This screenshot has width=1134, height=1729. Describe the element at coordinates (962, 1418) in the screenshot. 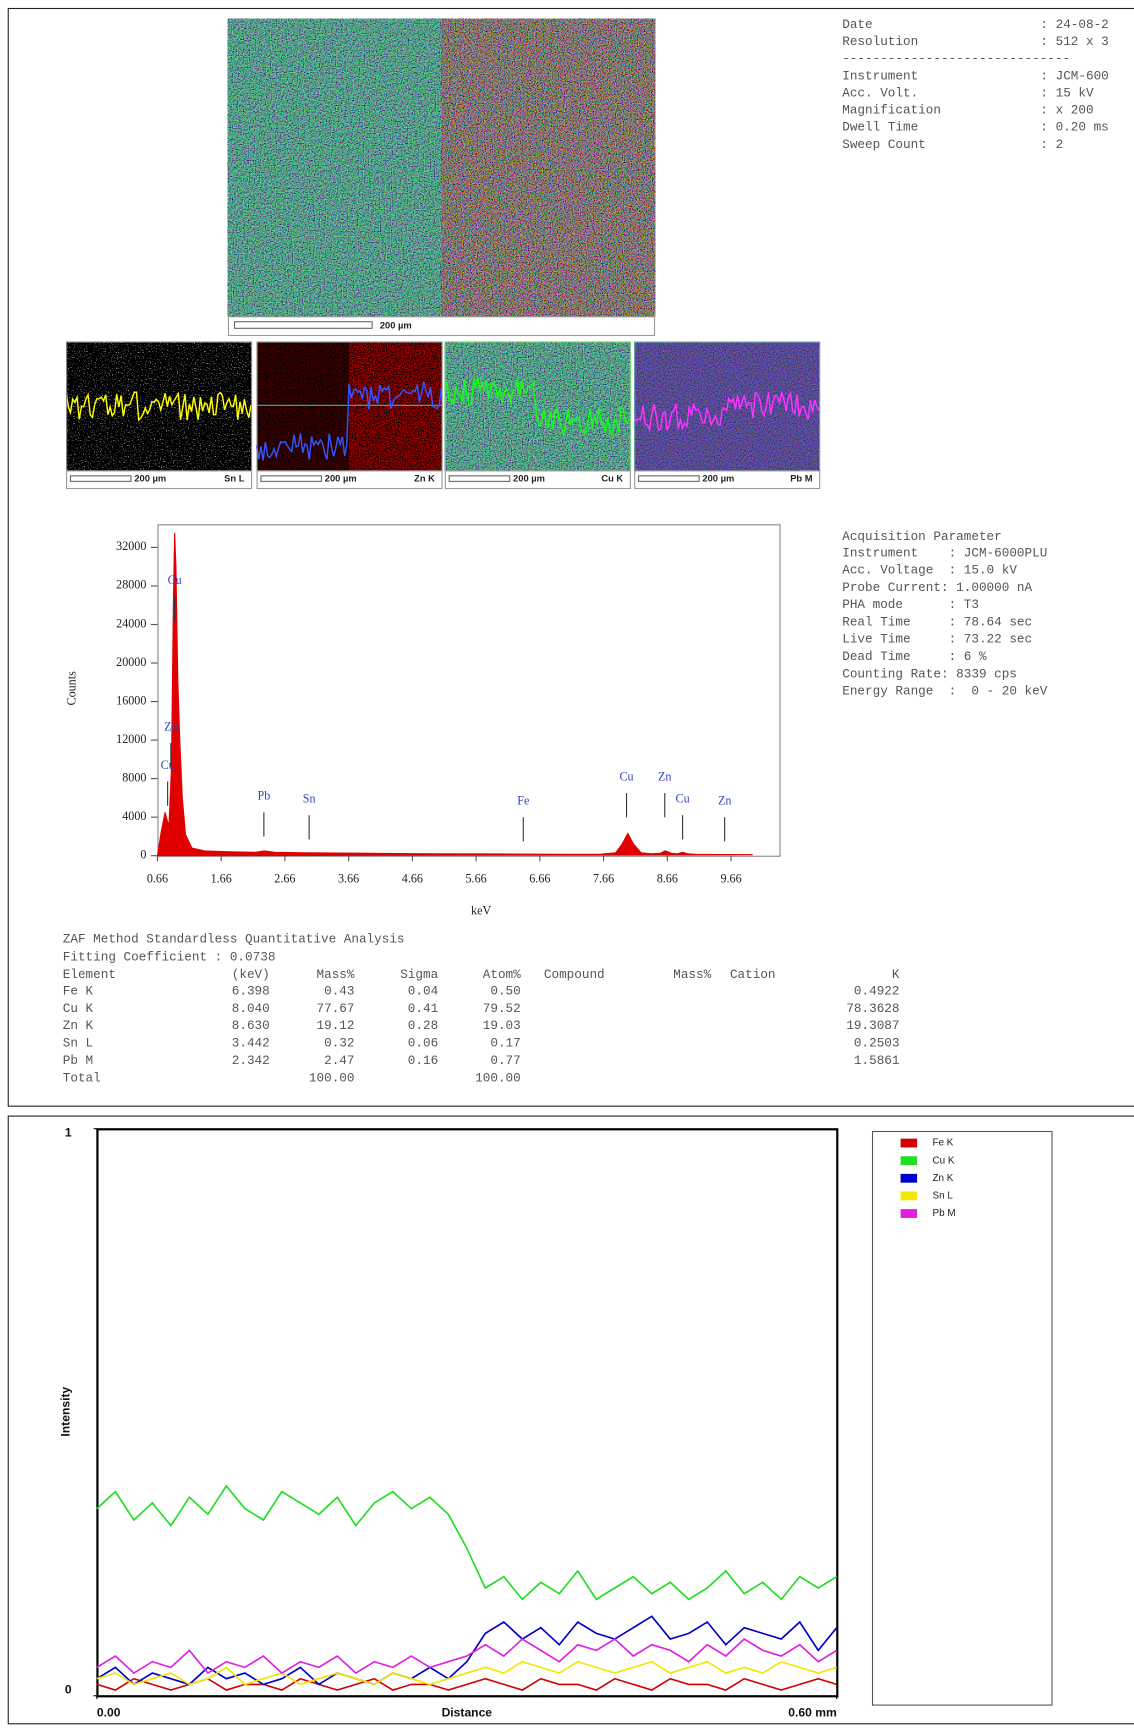

I see `legend-box` at that location.